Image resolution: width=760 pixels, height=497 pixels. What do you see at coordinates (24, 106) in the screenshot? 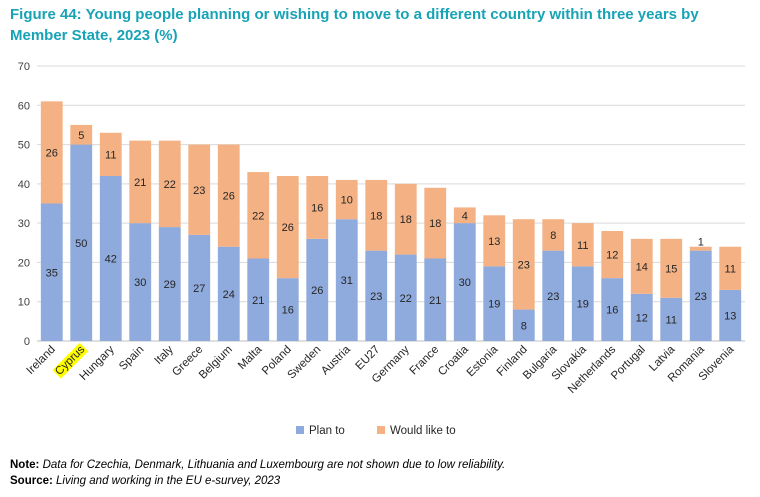
I see `y-tick-label: 60` at bounding box center [24, 106].